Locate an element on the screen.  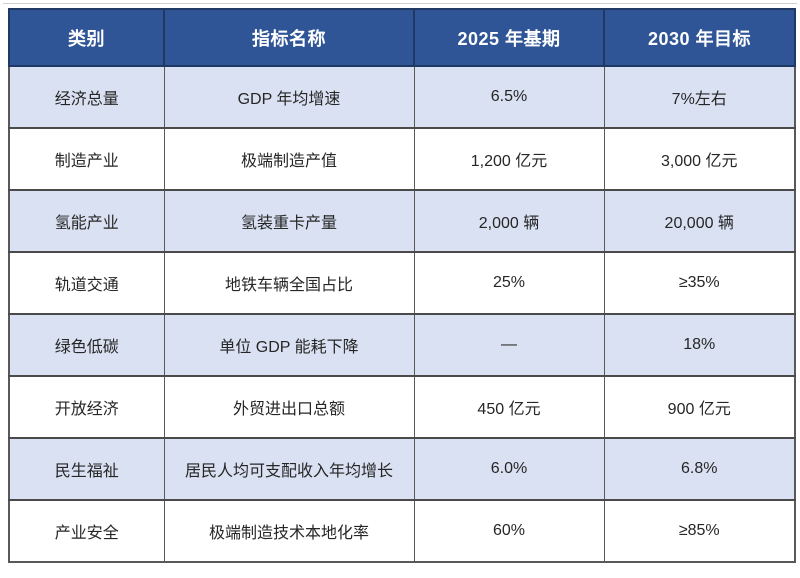
target-value-cell: 7%左右 is located at coordinates (699, 97).